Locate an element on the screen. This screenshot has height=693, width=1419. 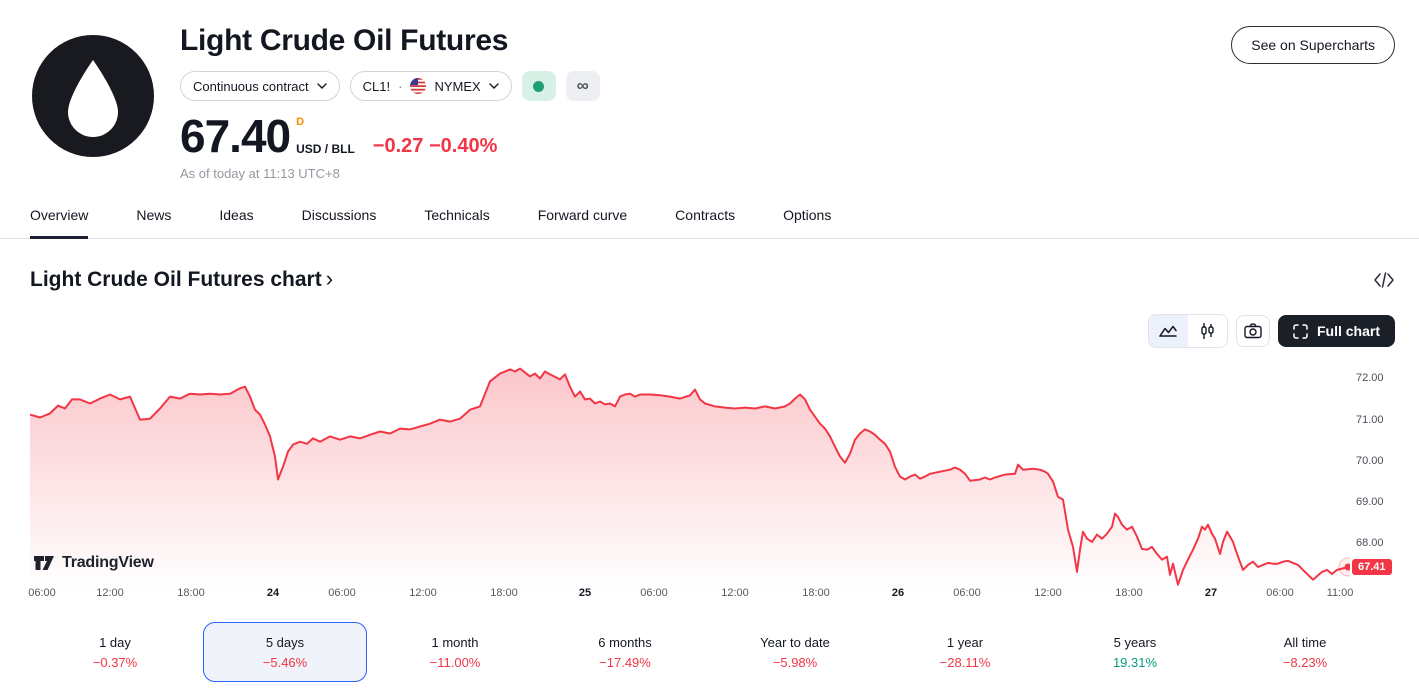
area-chart-icon is located at coordinates (1168, 331).